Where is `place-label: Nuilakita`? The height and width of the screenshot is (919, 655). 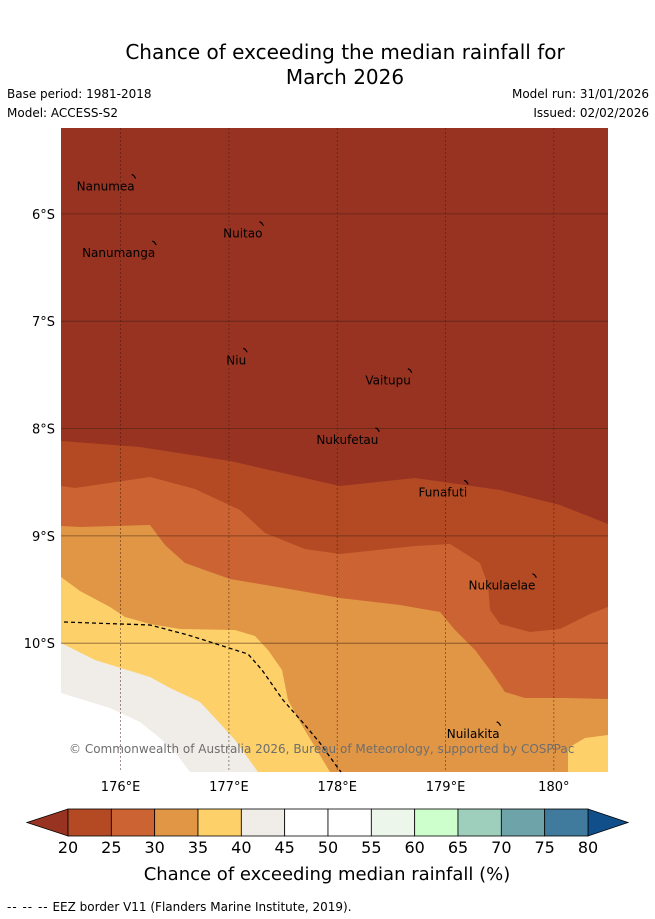 place-label: Nuilakita is located at coordinates (473, 734).